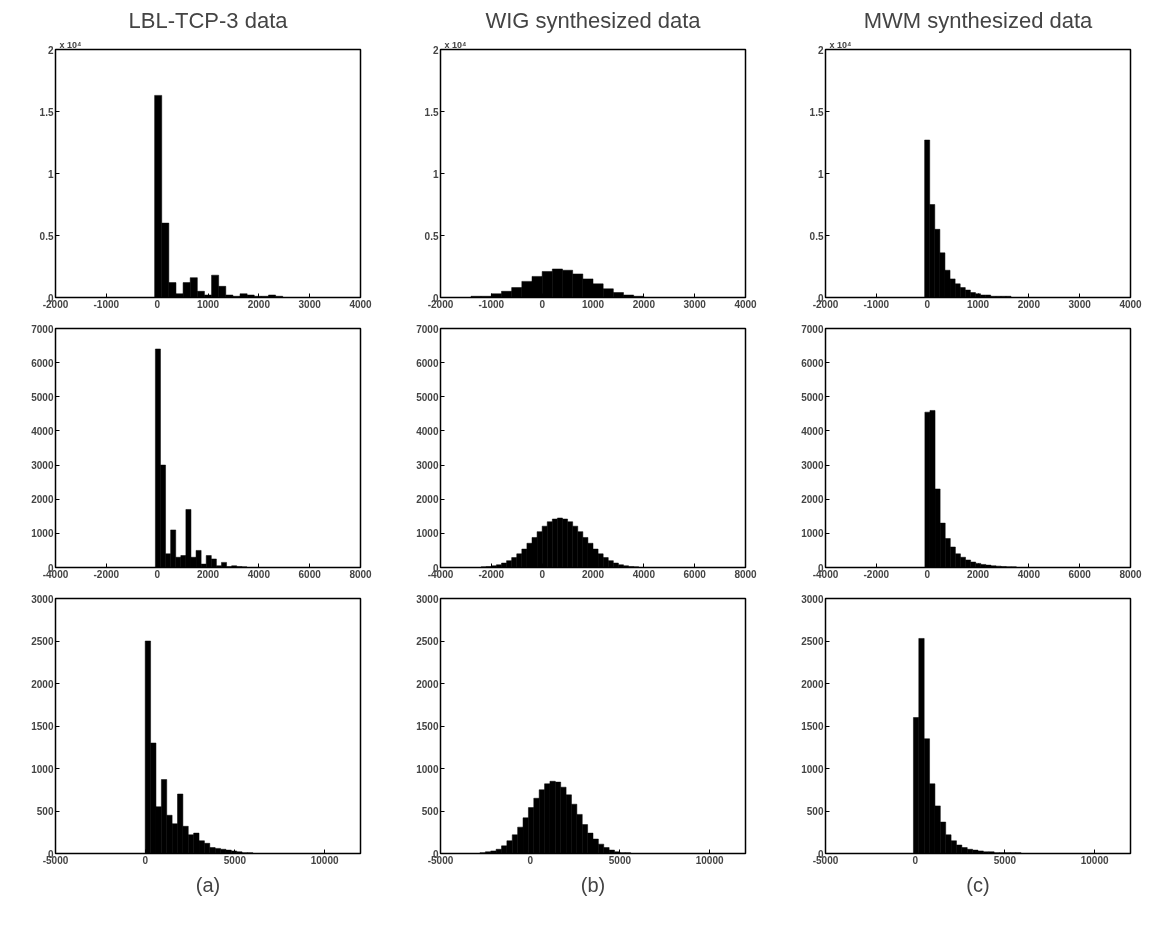 This screenshot has width=1166, height=948. What do you see at coordinates (208, 884) in the screenshot?
I see `text: (a)` at bounding box center [208, 884].